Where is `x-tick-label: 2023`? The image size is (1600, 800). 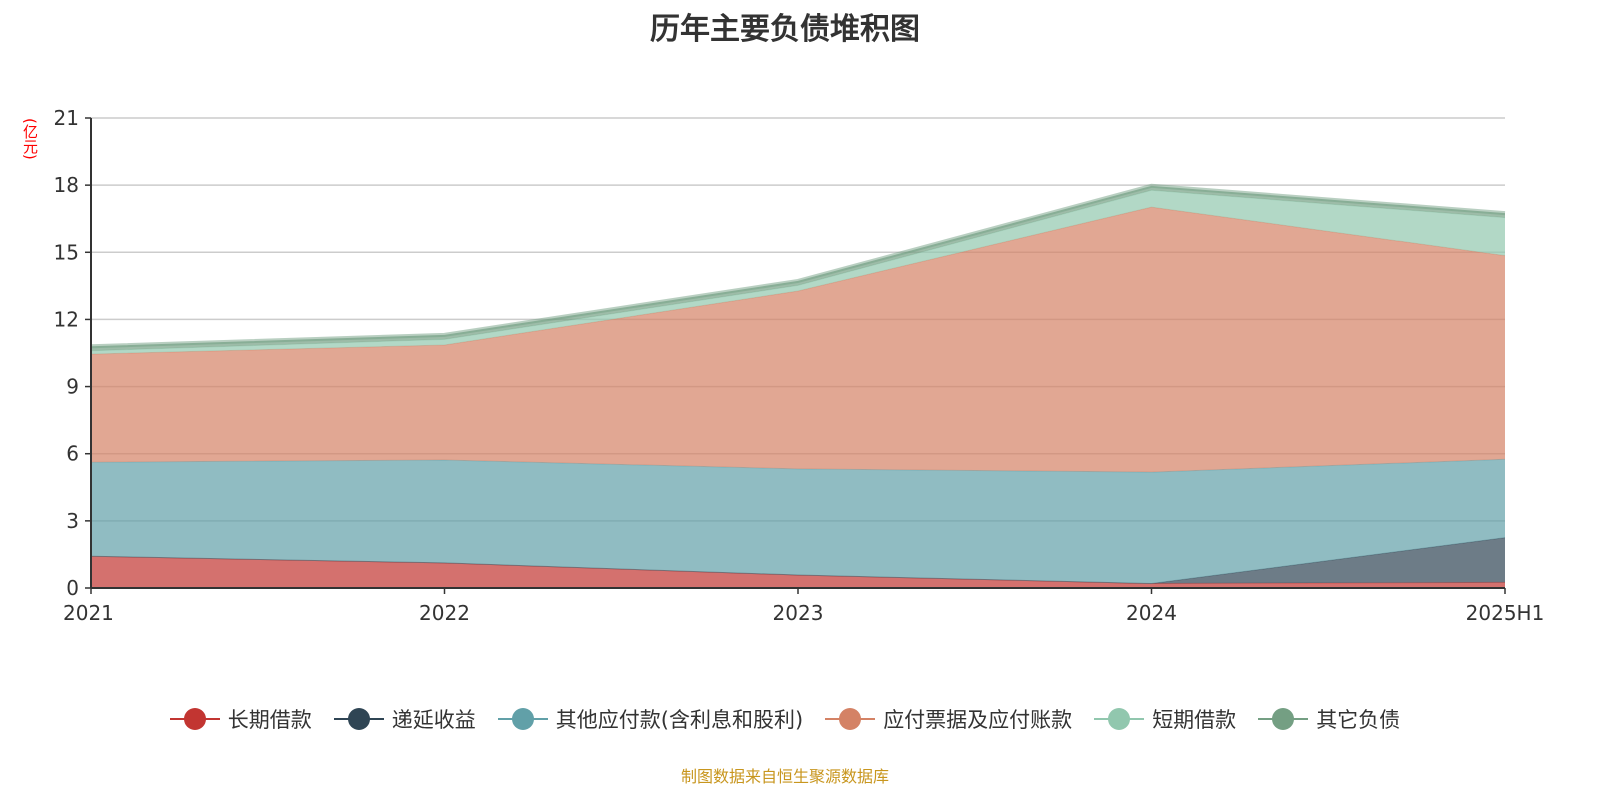
x-tick-label: 2023 is located at coordinates (798, 613).